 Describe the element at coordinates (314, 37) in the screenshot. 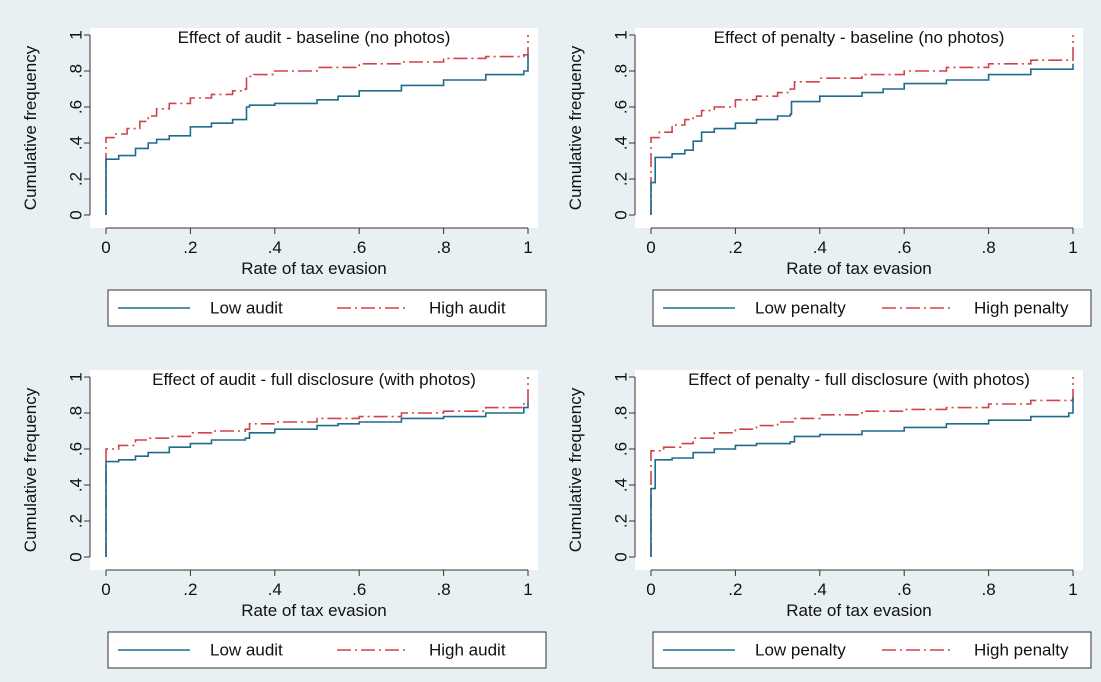

I see `chart-title: Effect of audit - baseline (no photos)` at that location.